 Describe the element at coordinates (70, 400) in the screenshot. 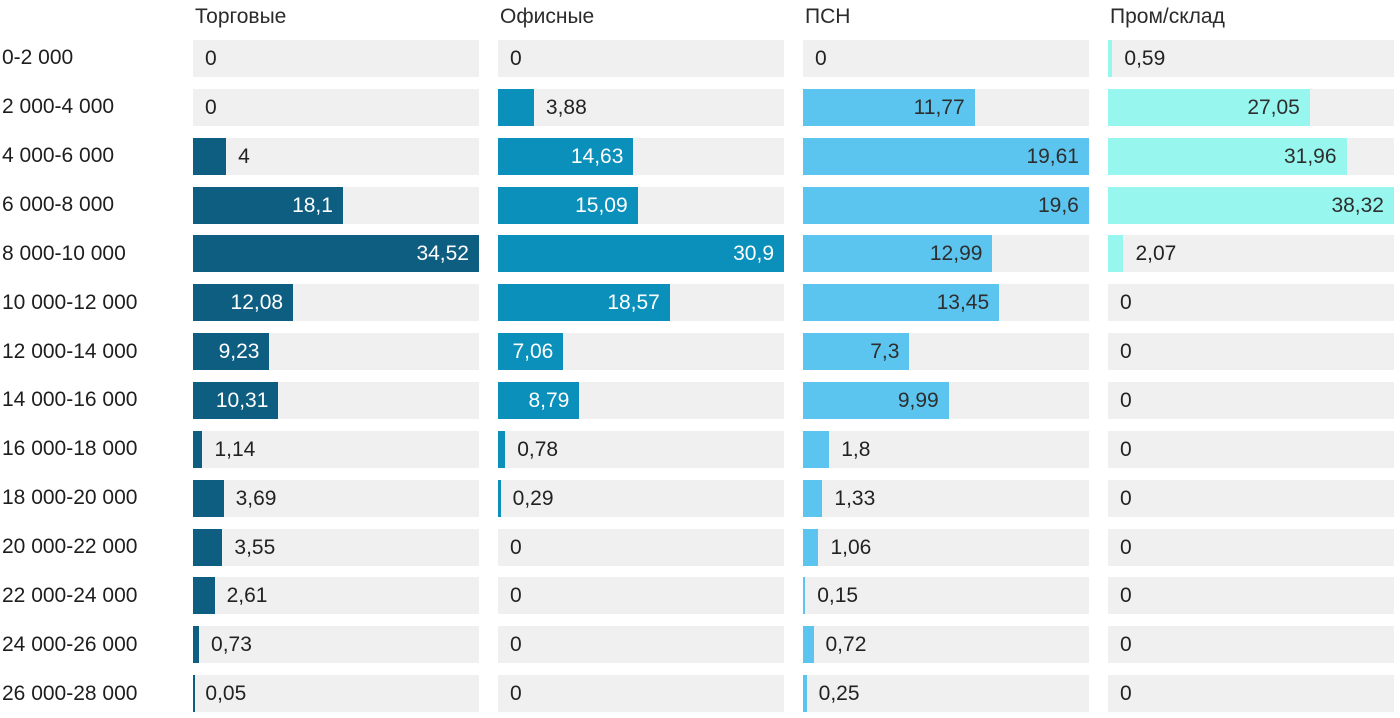

I see `row-label: 14 000-16 000` at that location.